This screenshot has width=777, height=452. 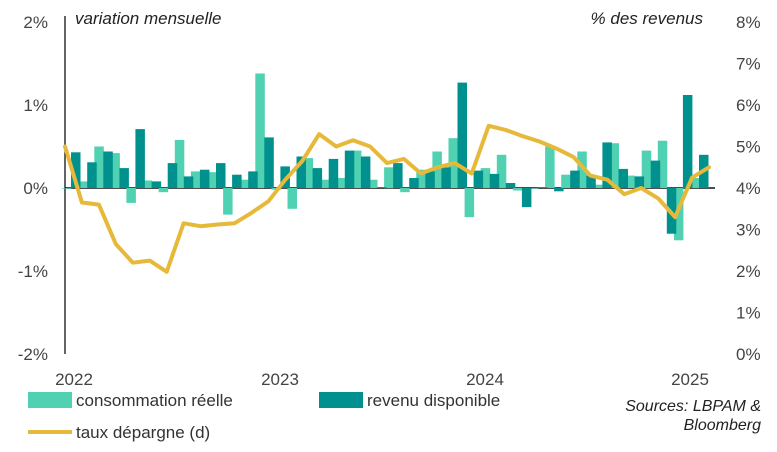 I want to click on right-tick-label: 4%, so click(x=748, y=188).